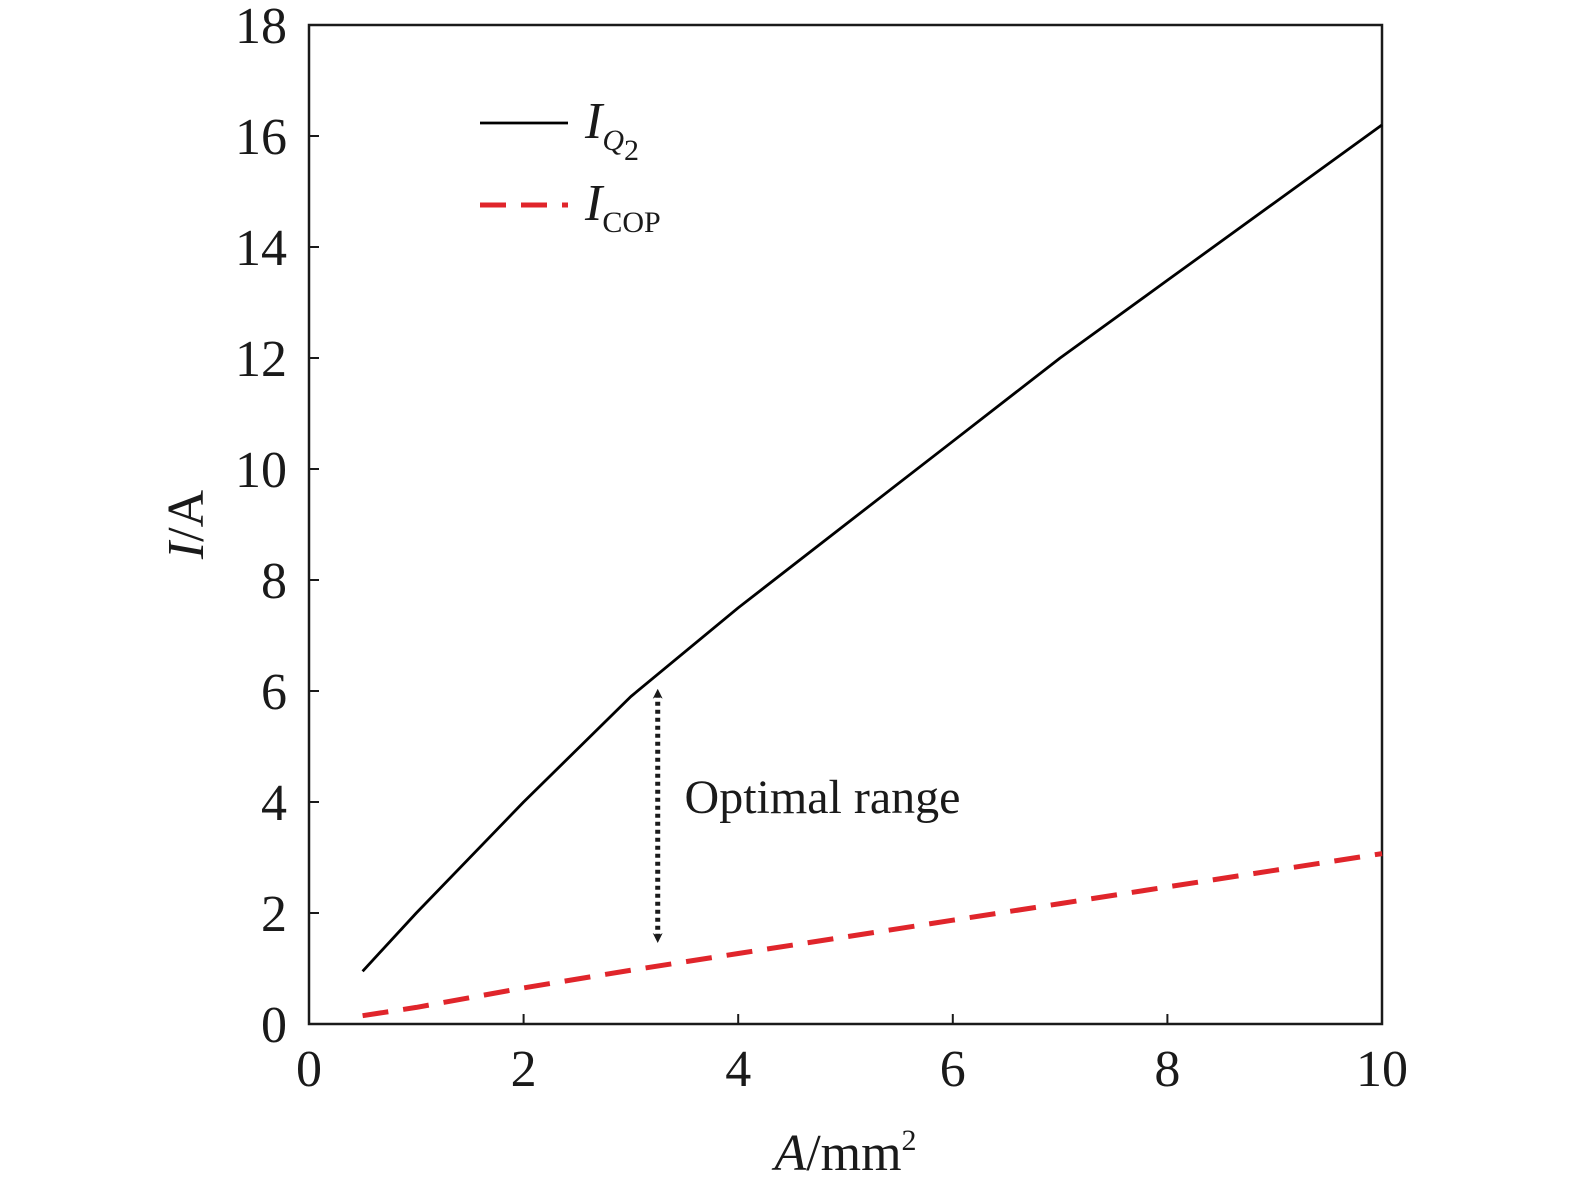 The width and height of the screenshot is (1575, 1194). I want to click on y-axis-label: I/A, so click(186, 524).